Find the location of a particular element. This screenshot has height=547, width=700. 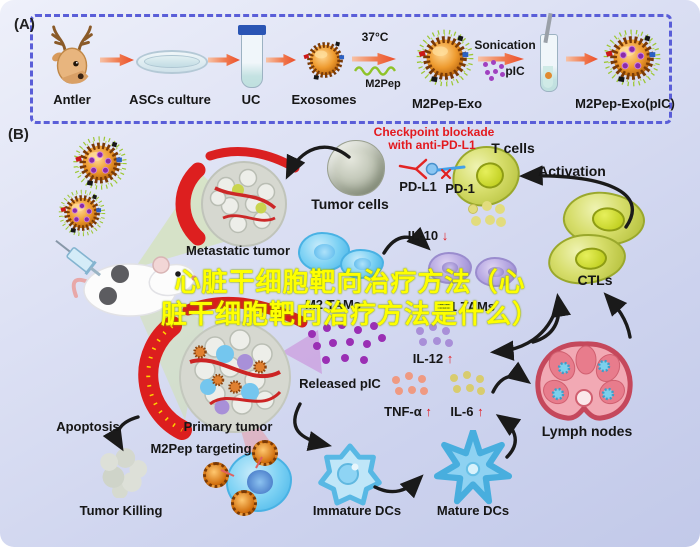

checkpoint-line2: with anti-PD-L1 is located at coordinates (432, 145).